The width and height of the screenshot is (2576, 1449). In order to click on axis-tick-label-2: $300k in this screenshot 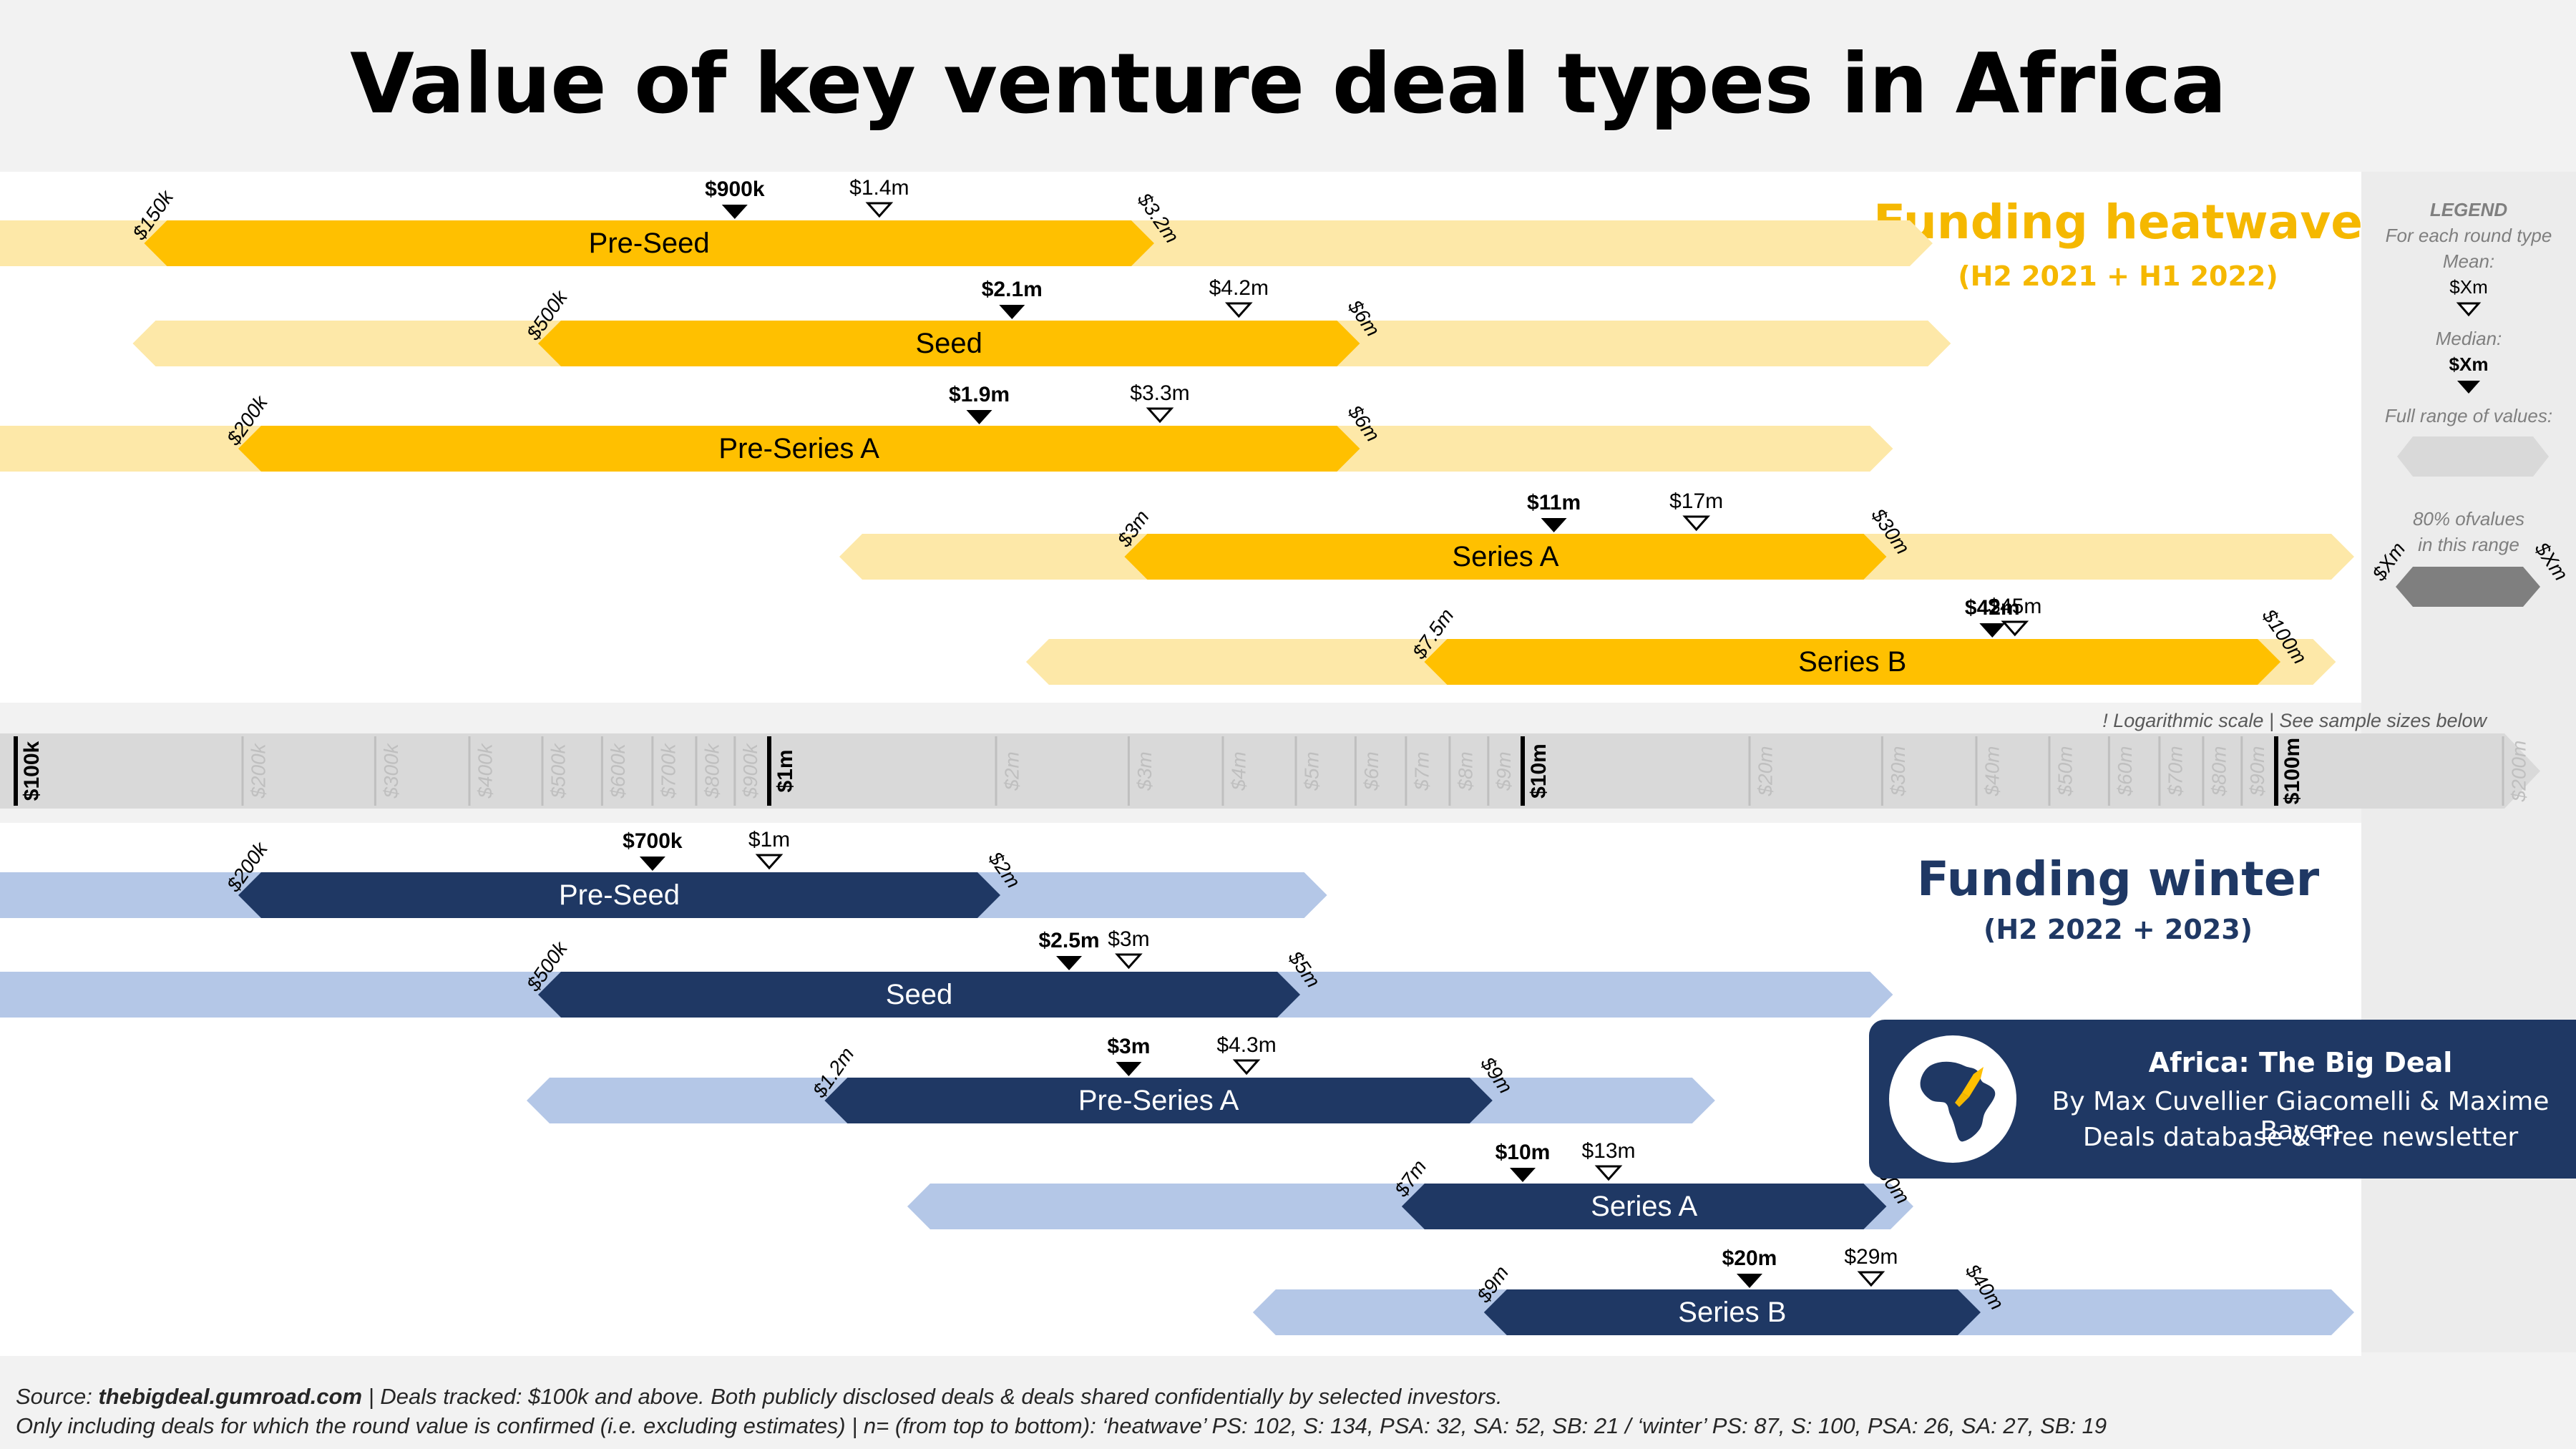, I will do `click(391, 770)`.